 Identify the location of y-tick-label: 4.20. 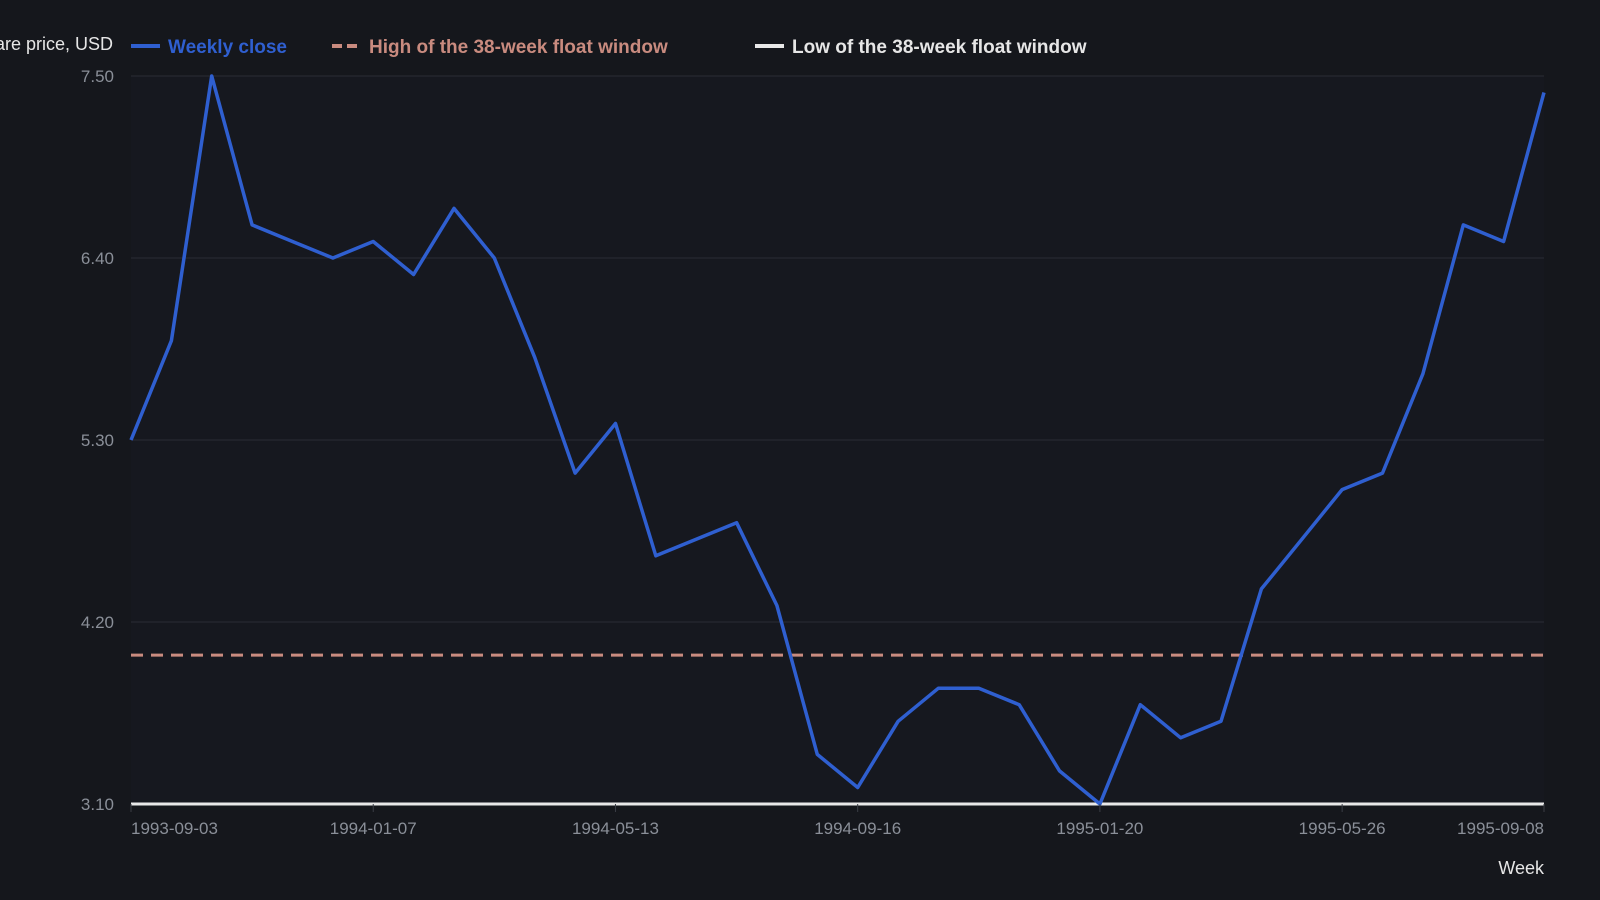
(97, 622).